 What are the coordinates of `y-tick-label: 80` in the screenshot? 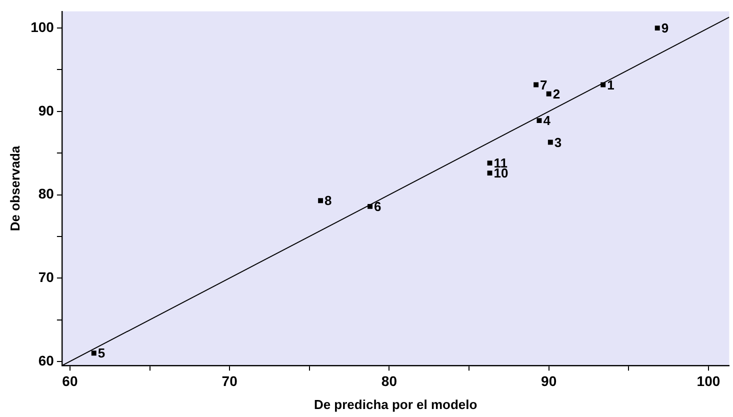 It's located at (46, 194).